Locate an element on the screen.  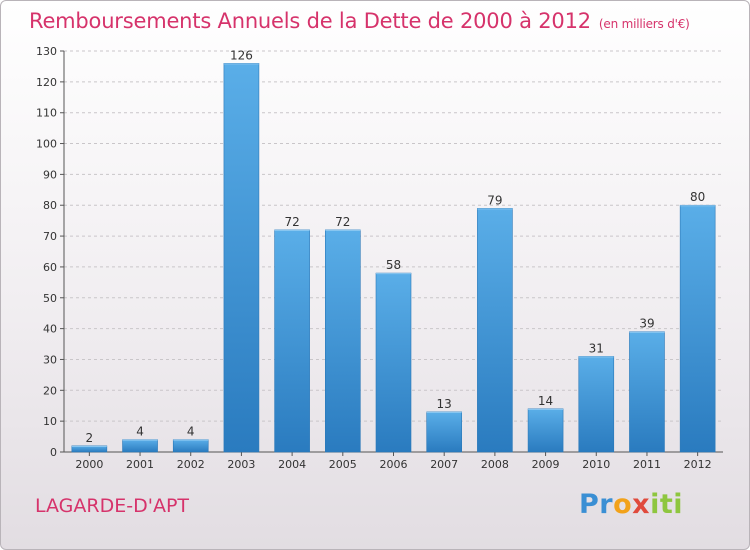
x-tick-label-2011: 2011 is located at coordinates (647, 464).